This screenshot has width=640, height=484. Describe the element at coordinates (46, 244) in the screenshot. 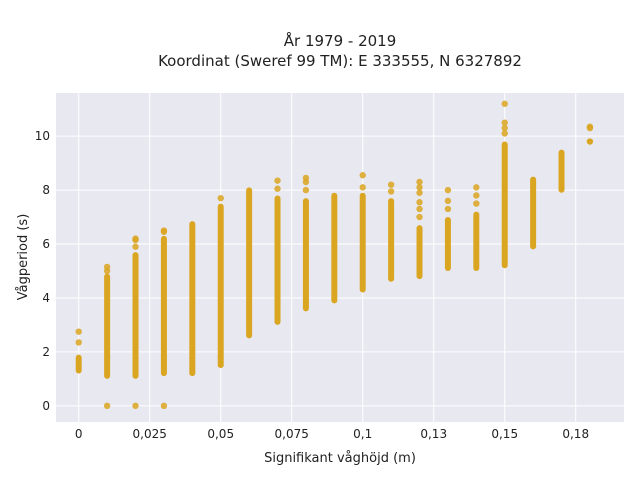

I see `y-tick-label: 6` at that location.